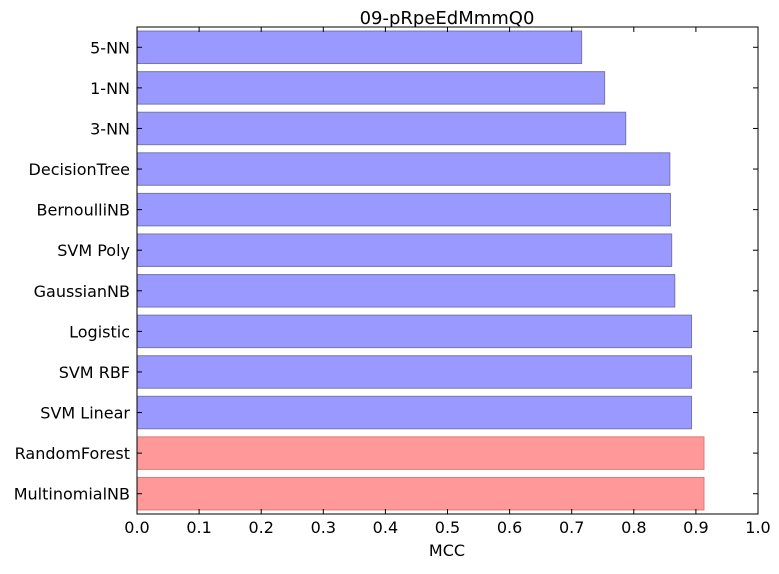 The width and height of the screenshot is (779, 574). Describe the element at coordinates (420, 493) in the screenshot. I see `bar-multinomialnb` at that location.